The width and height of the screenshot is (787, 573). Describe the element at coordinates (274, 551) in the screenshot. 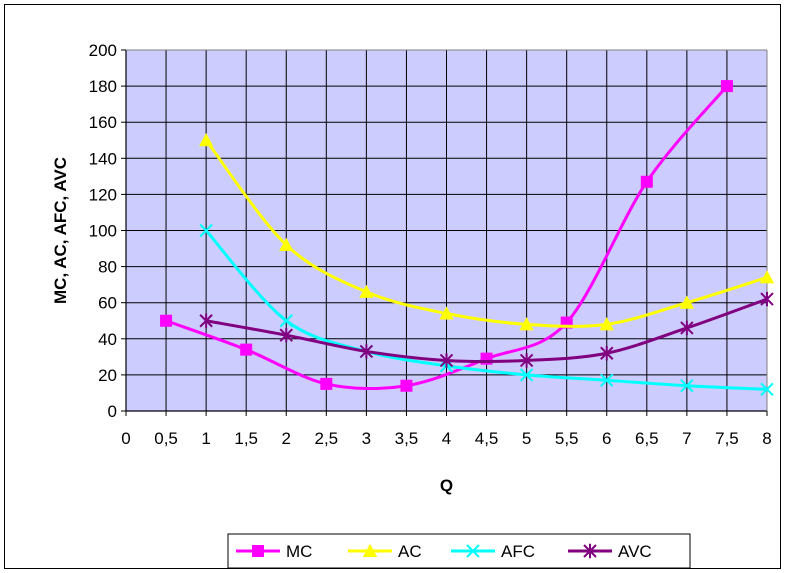

I see `legend-item-mc: MC` at that location.